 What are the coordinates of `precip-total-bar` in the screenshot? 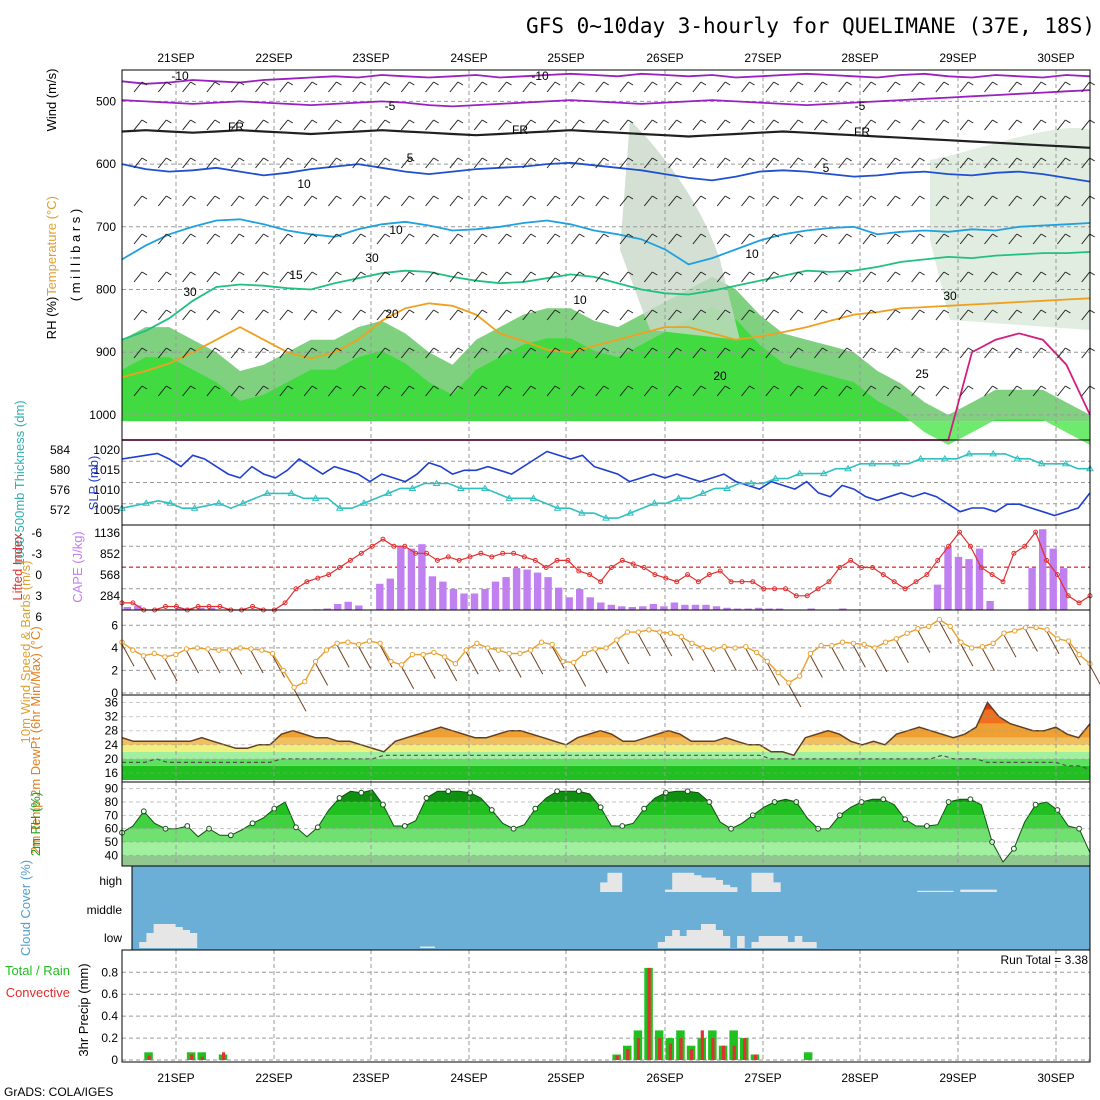 It's located at (733, 1045).